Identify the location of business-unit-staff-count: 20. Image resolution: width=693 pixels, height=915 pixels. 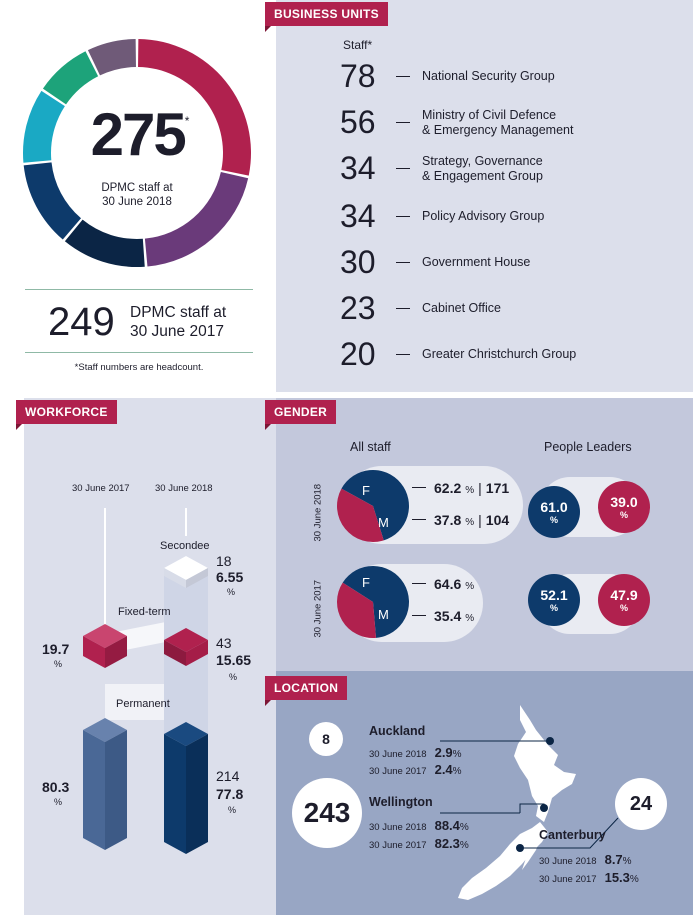
(358, 354).